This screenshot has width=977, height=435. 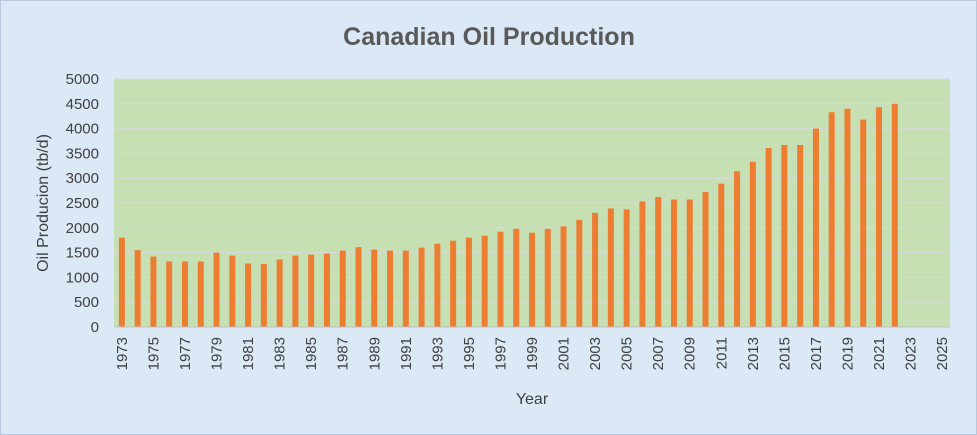 I want to click on bar-2006, so click(x=642, y=264).